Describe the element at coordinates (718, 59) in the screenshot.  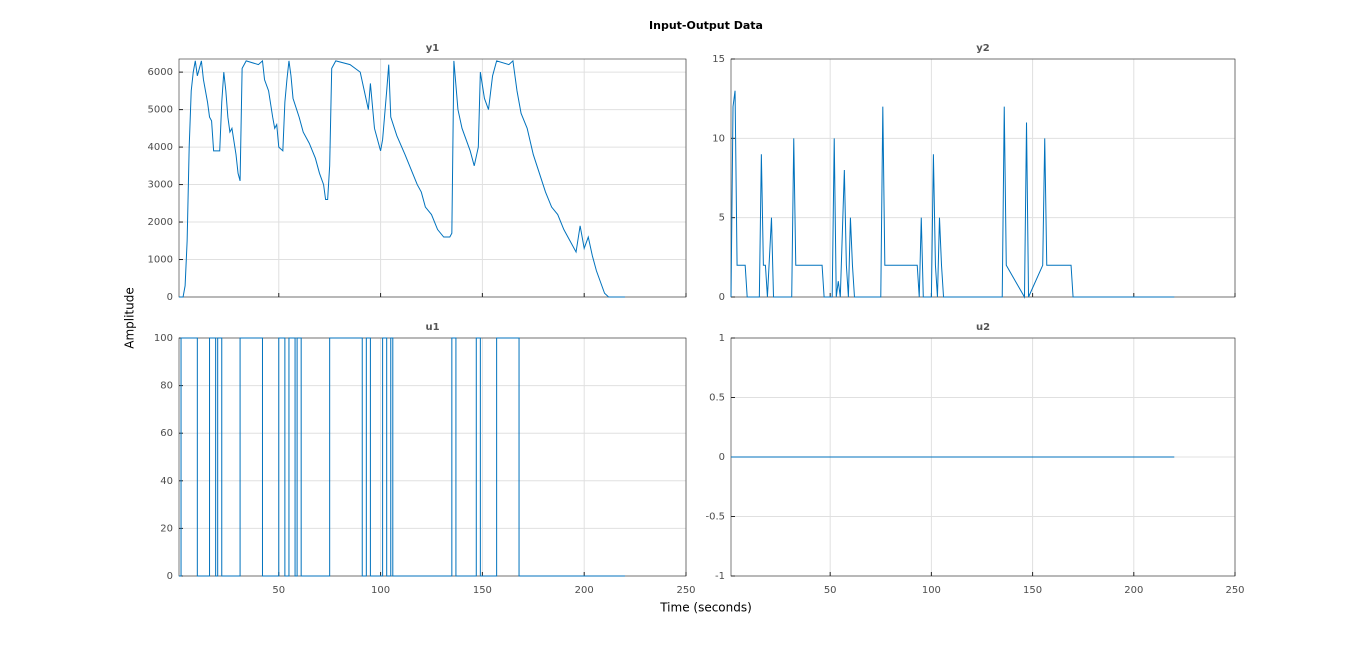
I see `y-tick-label: 15` at that location.